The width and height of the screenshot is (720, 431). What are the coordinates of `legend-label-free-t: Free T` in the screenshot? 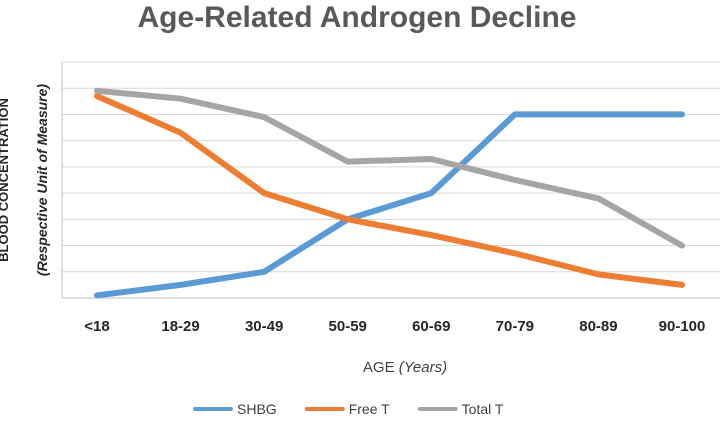 It's located at (369, 409).